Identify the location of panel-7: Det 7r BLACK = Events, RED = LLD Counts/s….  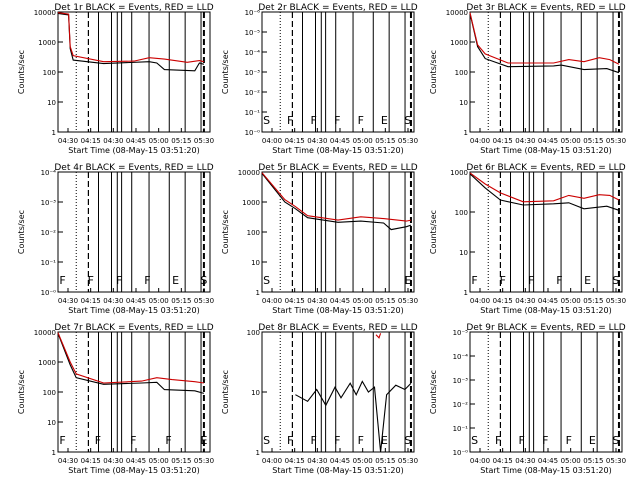
(115, 399).